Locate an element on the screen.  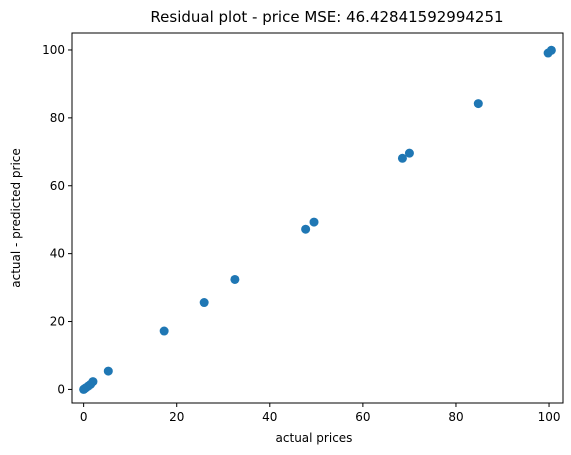
x-tick-label: 100 is located at coordinates (549, 417).